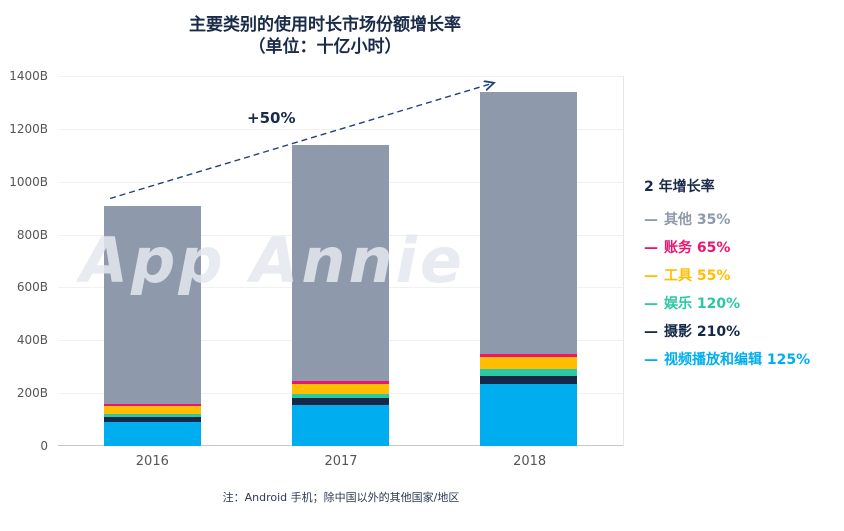  I want to click on legend-item: — 娱乐 120%, so click(727, 304).